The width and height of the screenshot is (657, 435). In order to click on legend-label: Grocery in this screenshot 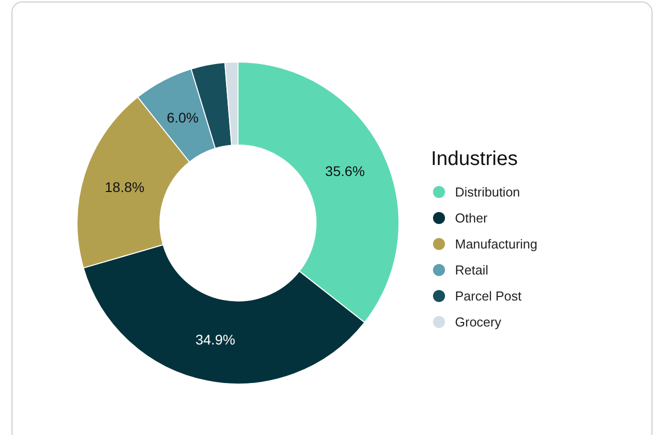, I will do `click(478, 322)`.